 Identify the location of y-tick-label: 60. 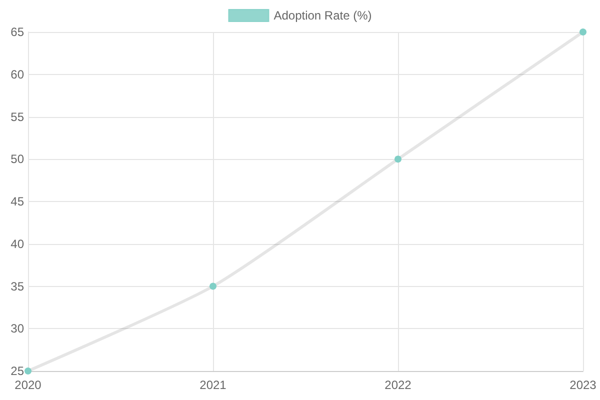
(17, 74).